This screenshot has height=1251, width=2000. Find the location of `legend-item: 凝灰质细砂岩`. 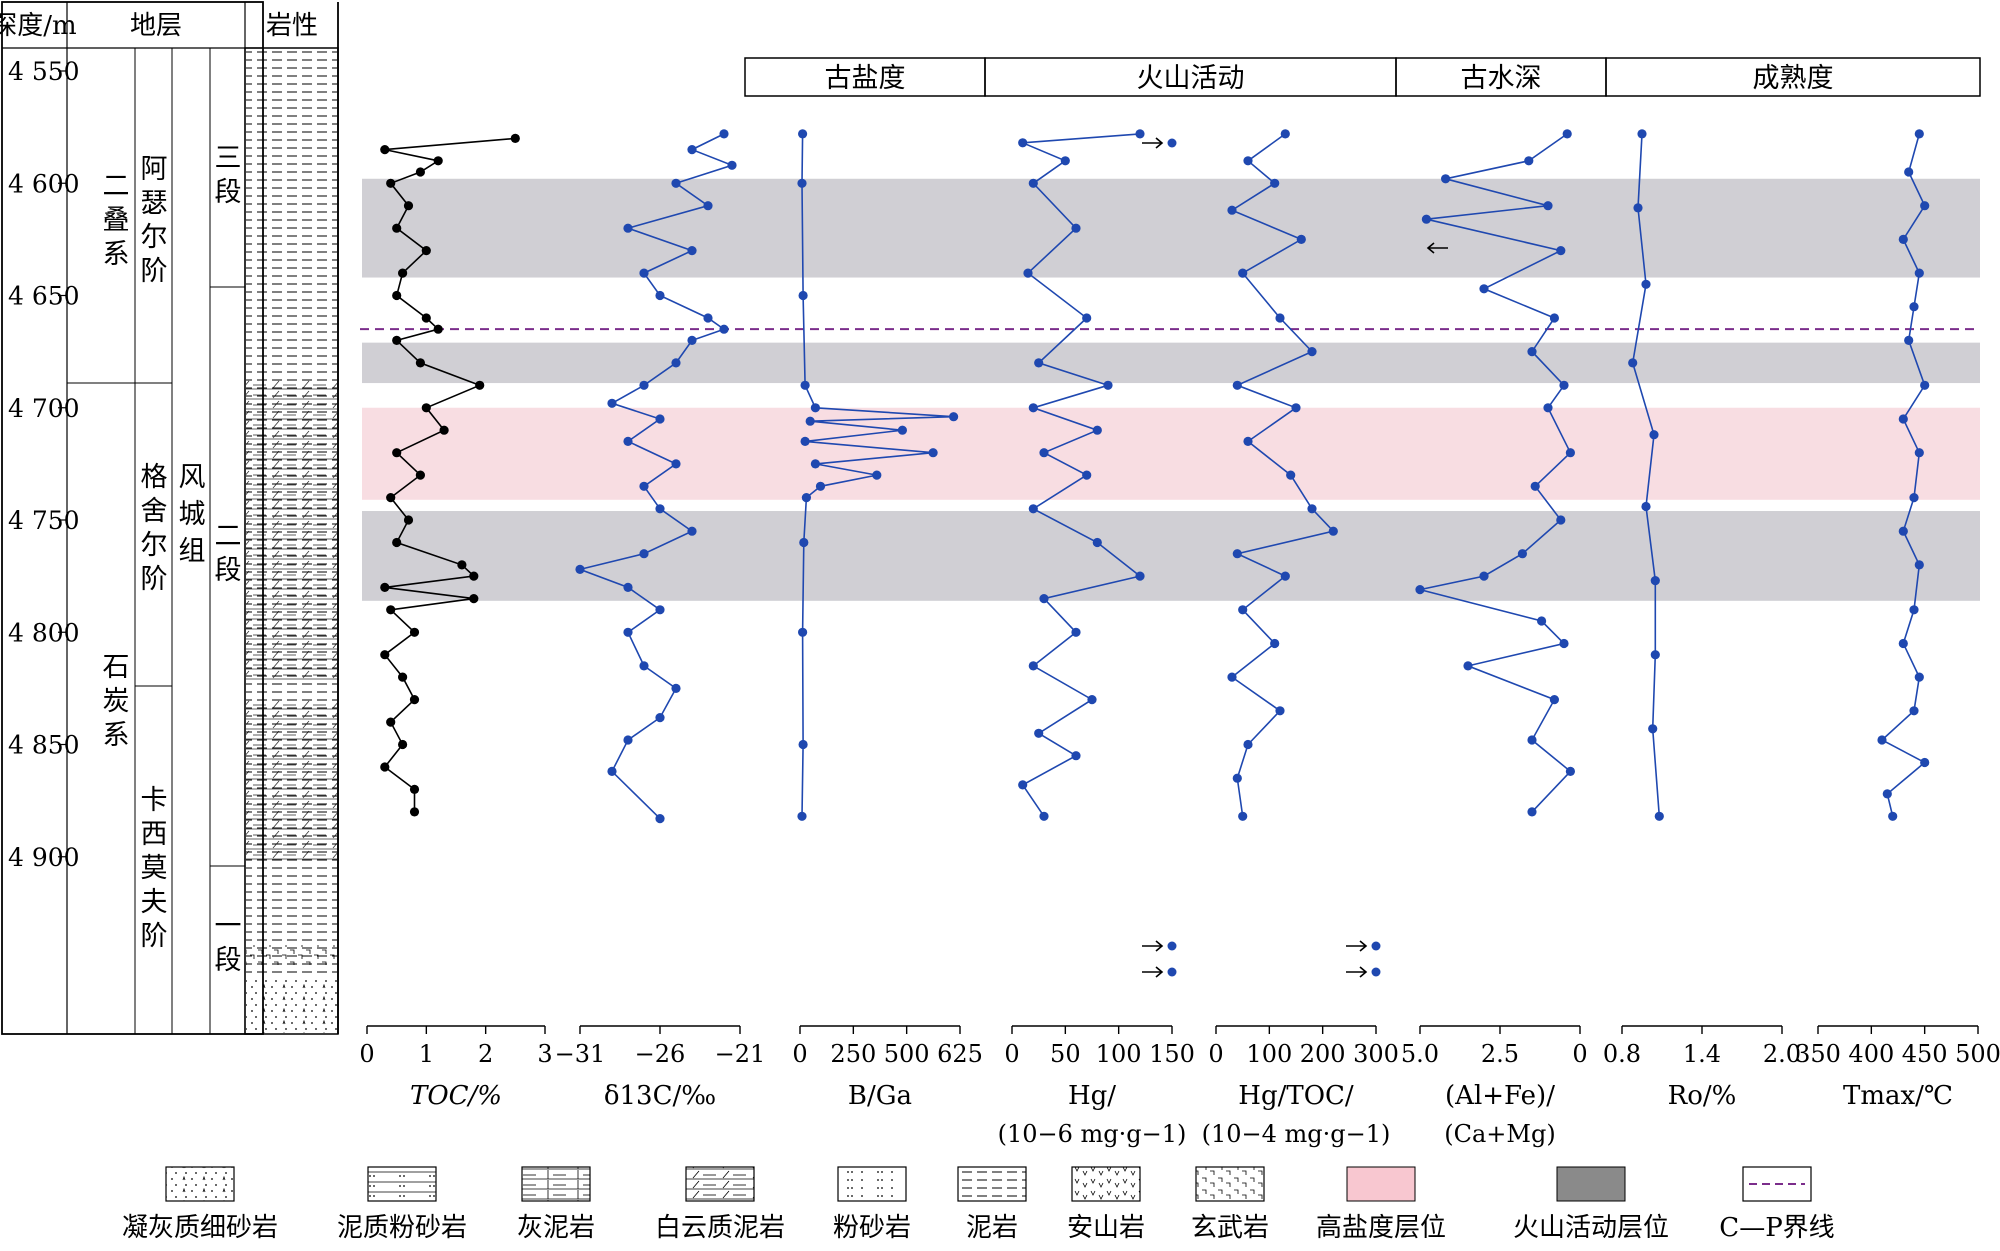

legend-item: 凝灰质细砂岩 is located at coordinates (200, 1204).